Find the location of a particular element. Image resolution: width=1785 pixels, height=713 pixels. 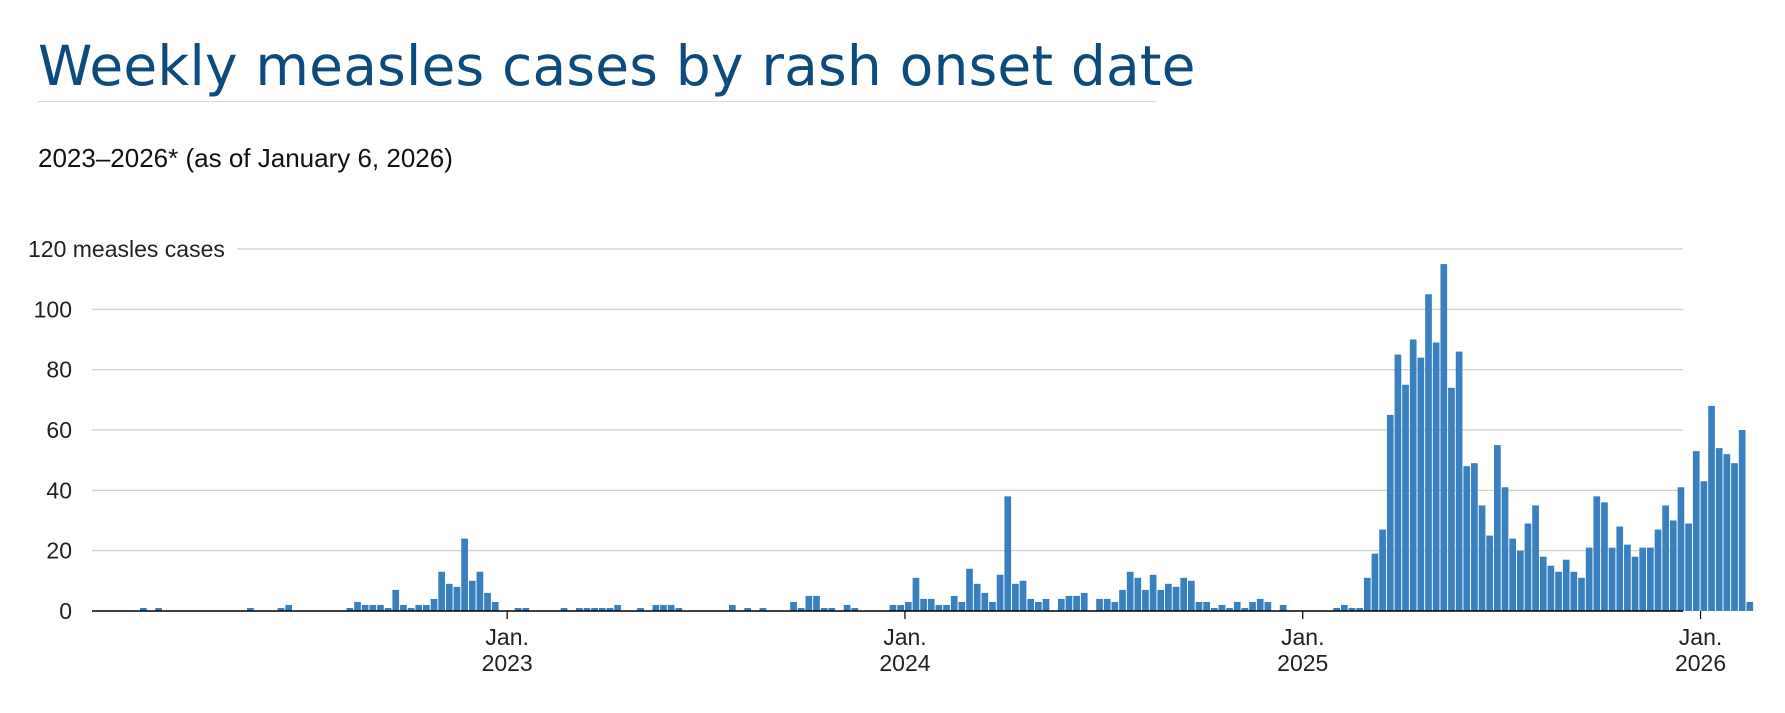

y-tick-label: 40 is located at coordinates (59, 490).